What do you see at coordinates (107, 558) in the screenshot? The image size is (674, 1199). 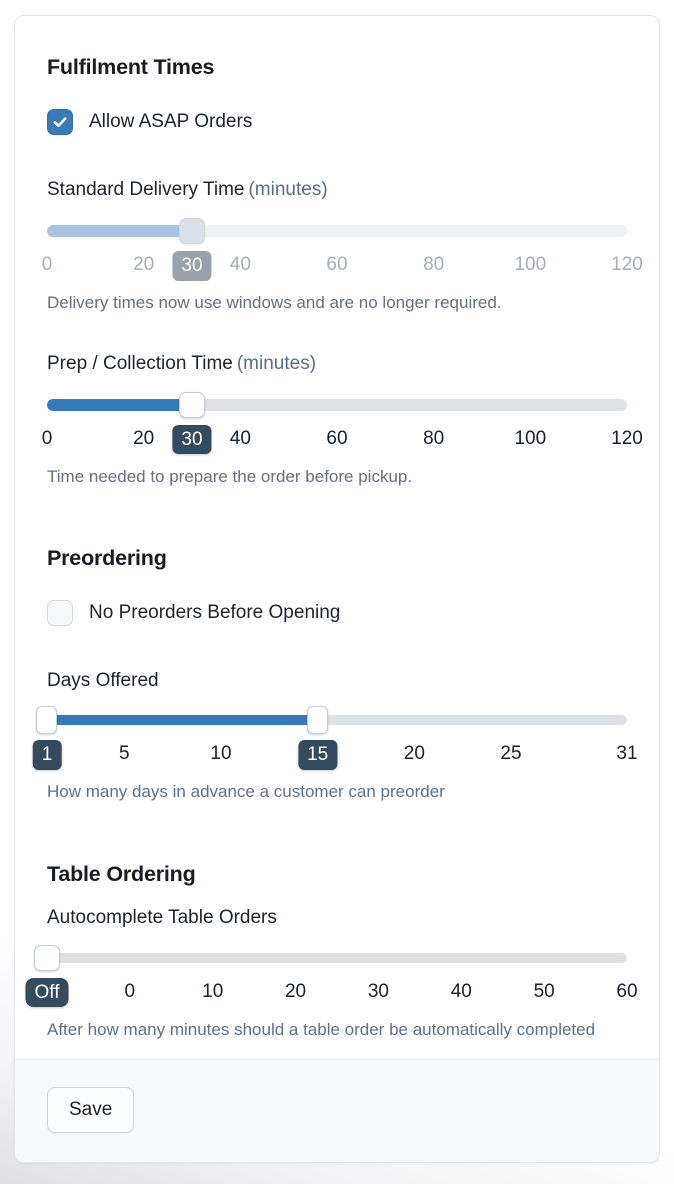 I see `preordering-heading: Preordering` at bounding box center [107, 558].